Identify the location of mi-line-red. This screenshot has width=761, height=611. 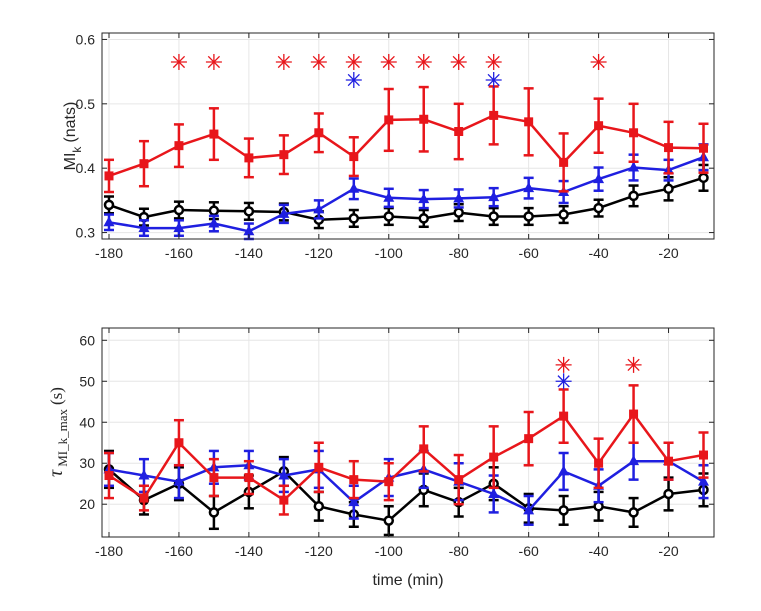
(406, 146).